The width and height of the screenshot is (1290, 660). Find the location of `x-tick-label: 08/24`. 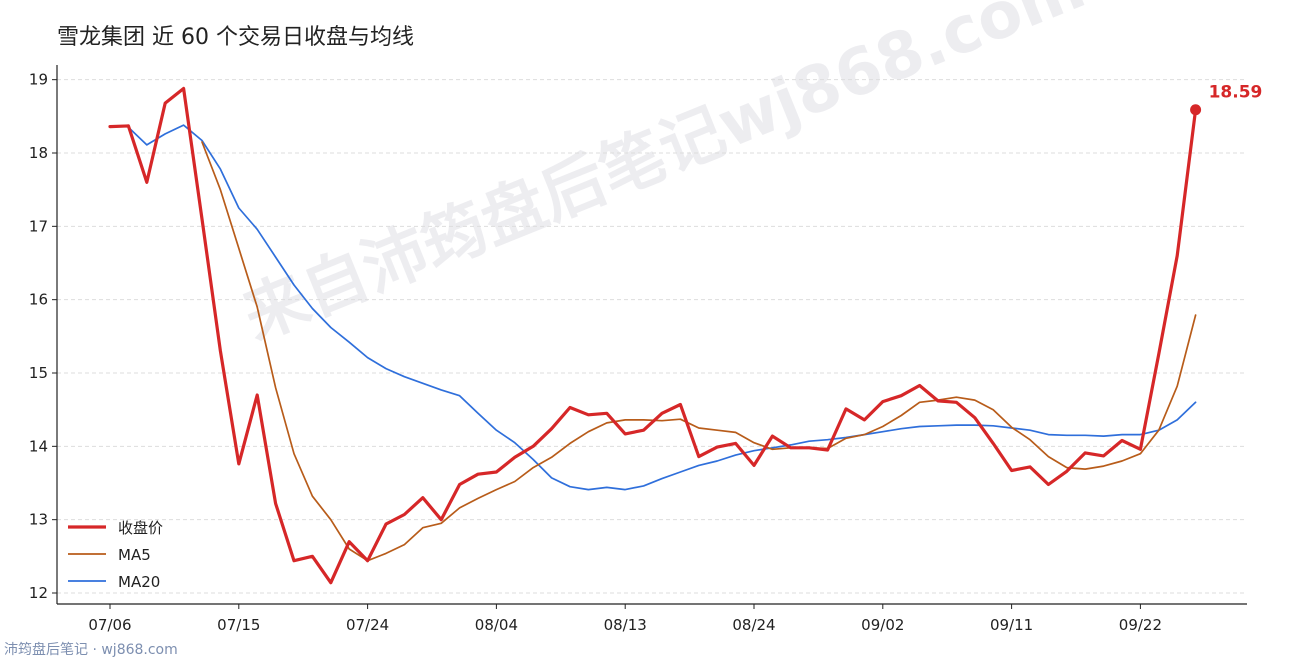

x-tick-label: 08/24 is located at coordinates (753, 625).